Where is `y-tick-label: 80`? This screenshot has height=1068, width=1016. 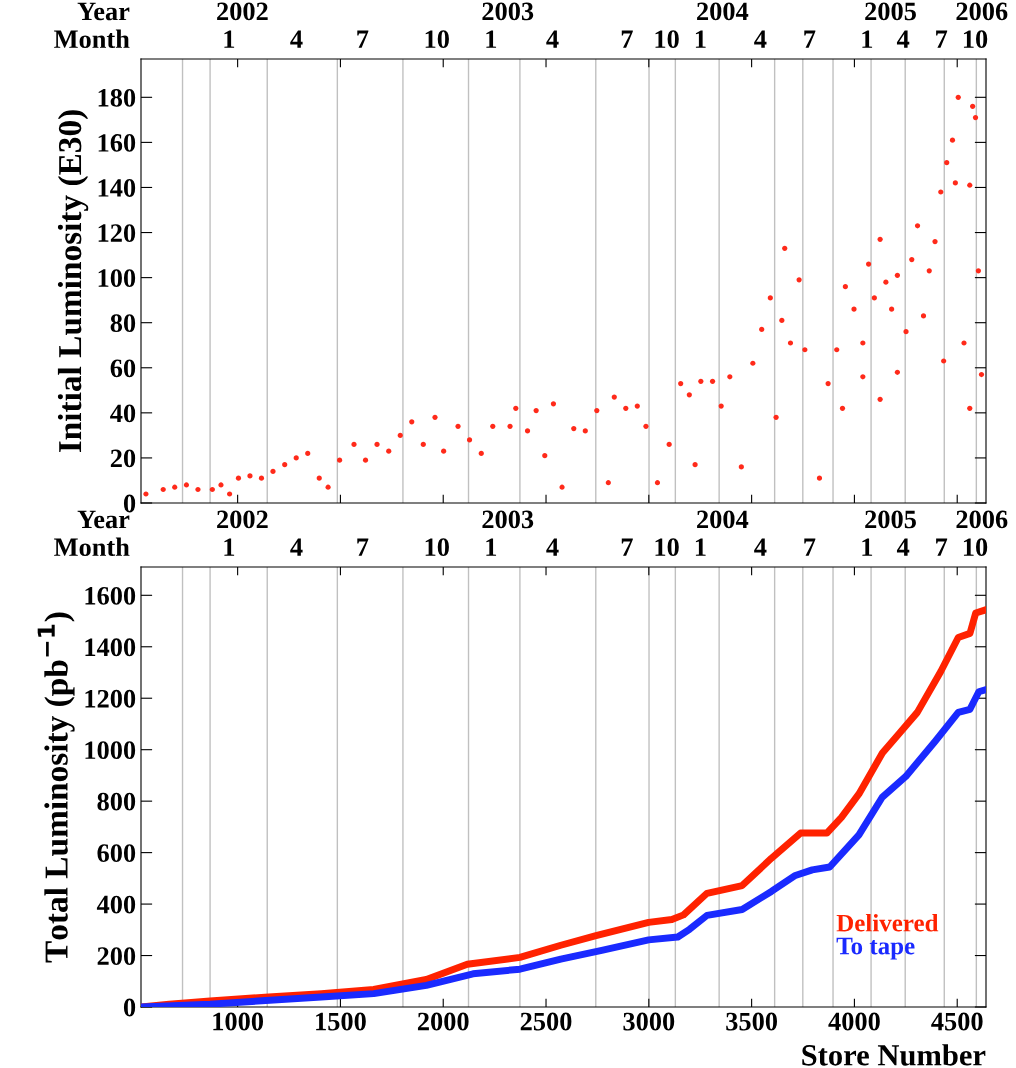 y-tick-label: 80 is located at coordinates (123, 323).